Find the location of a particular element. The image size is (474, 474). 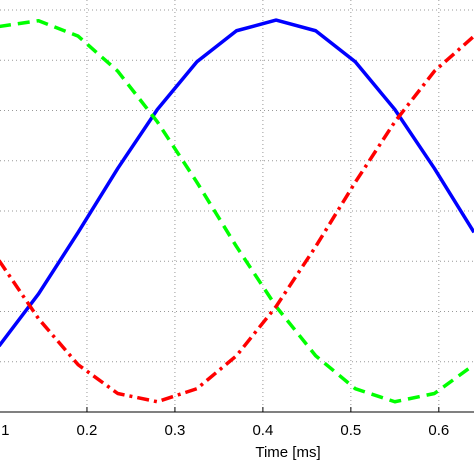

x-tick-label: 0.3 is located at coordinates (174, 430).